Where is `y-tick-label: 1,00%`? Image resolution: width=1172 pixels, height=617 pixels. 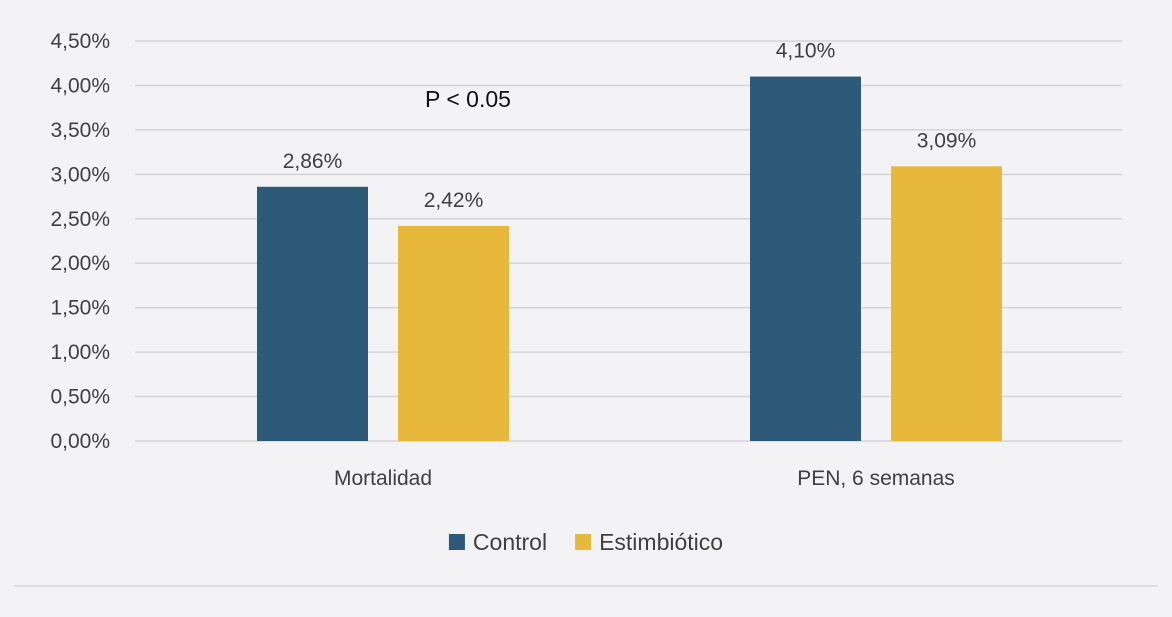
y-tick-label: 1,00% is located at coordinates (80, 352).